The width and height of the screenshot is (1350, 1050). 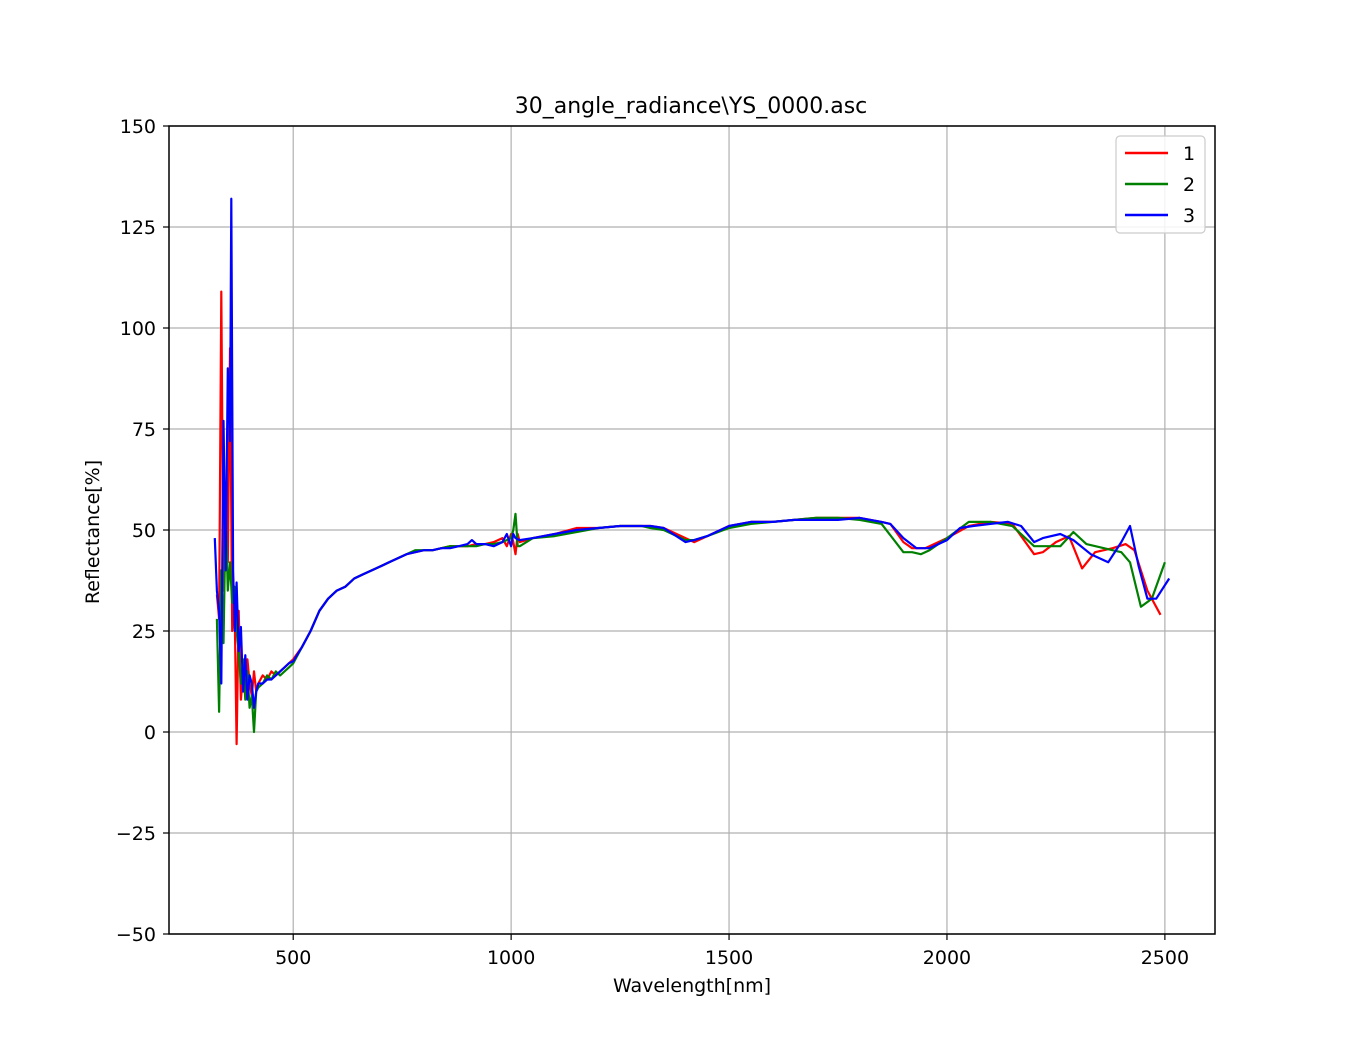 What do you see at coordinates (136, 834) in the screenshot?
I see `y-tick-label: −25` at bounding box center [136, 834].